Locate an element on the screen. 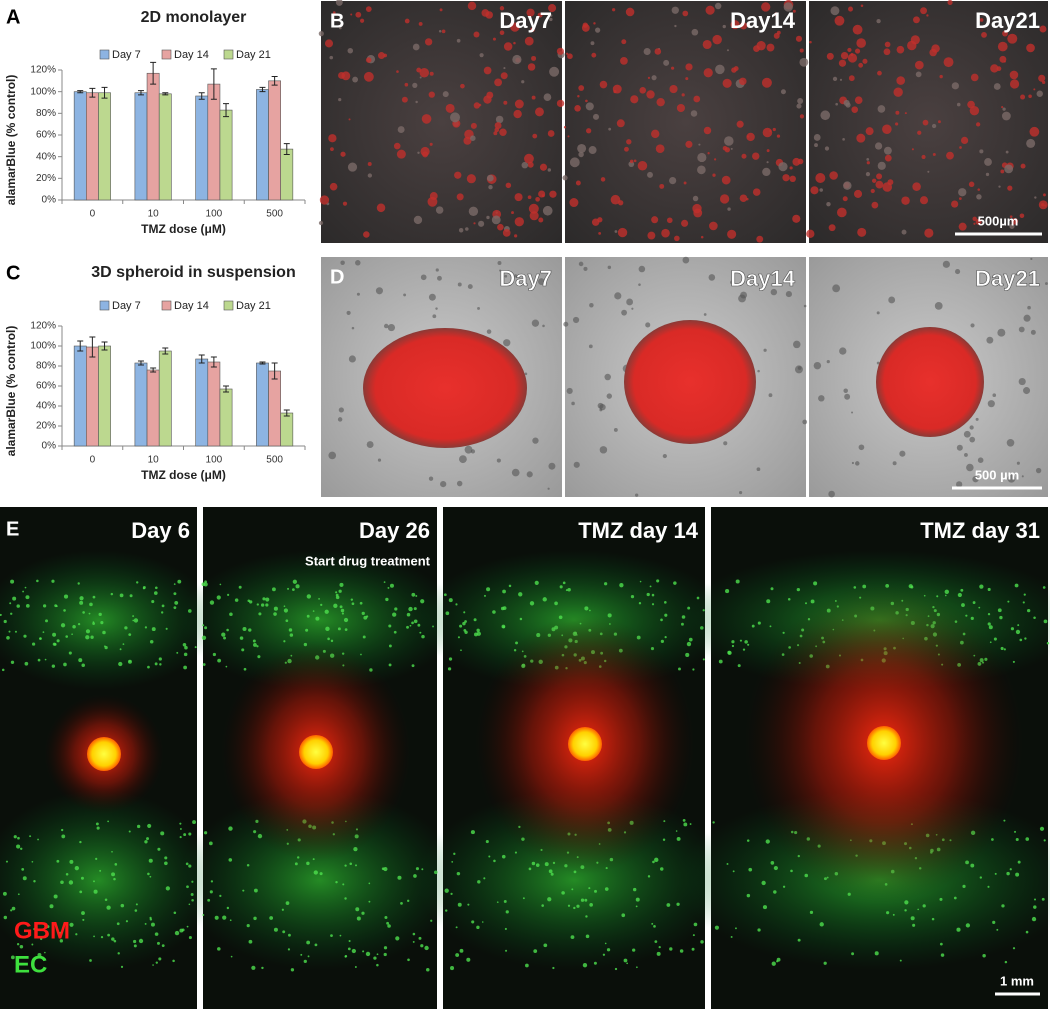  image-label: Day14 is located at coordinates (763, 278).